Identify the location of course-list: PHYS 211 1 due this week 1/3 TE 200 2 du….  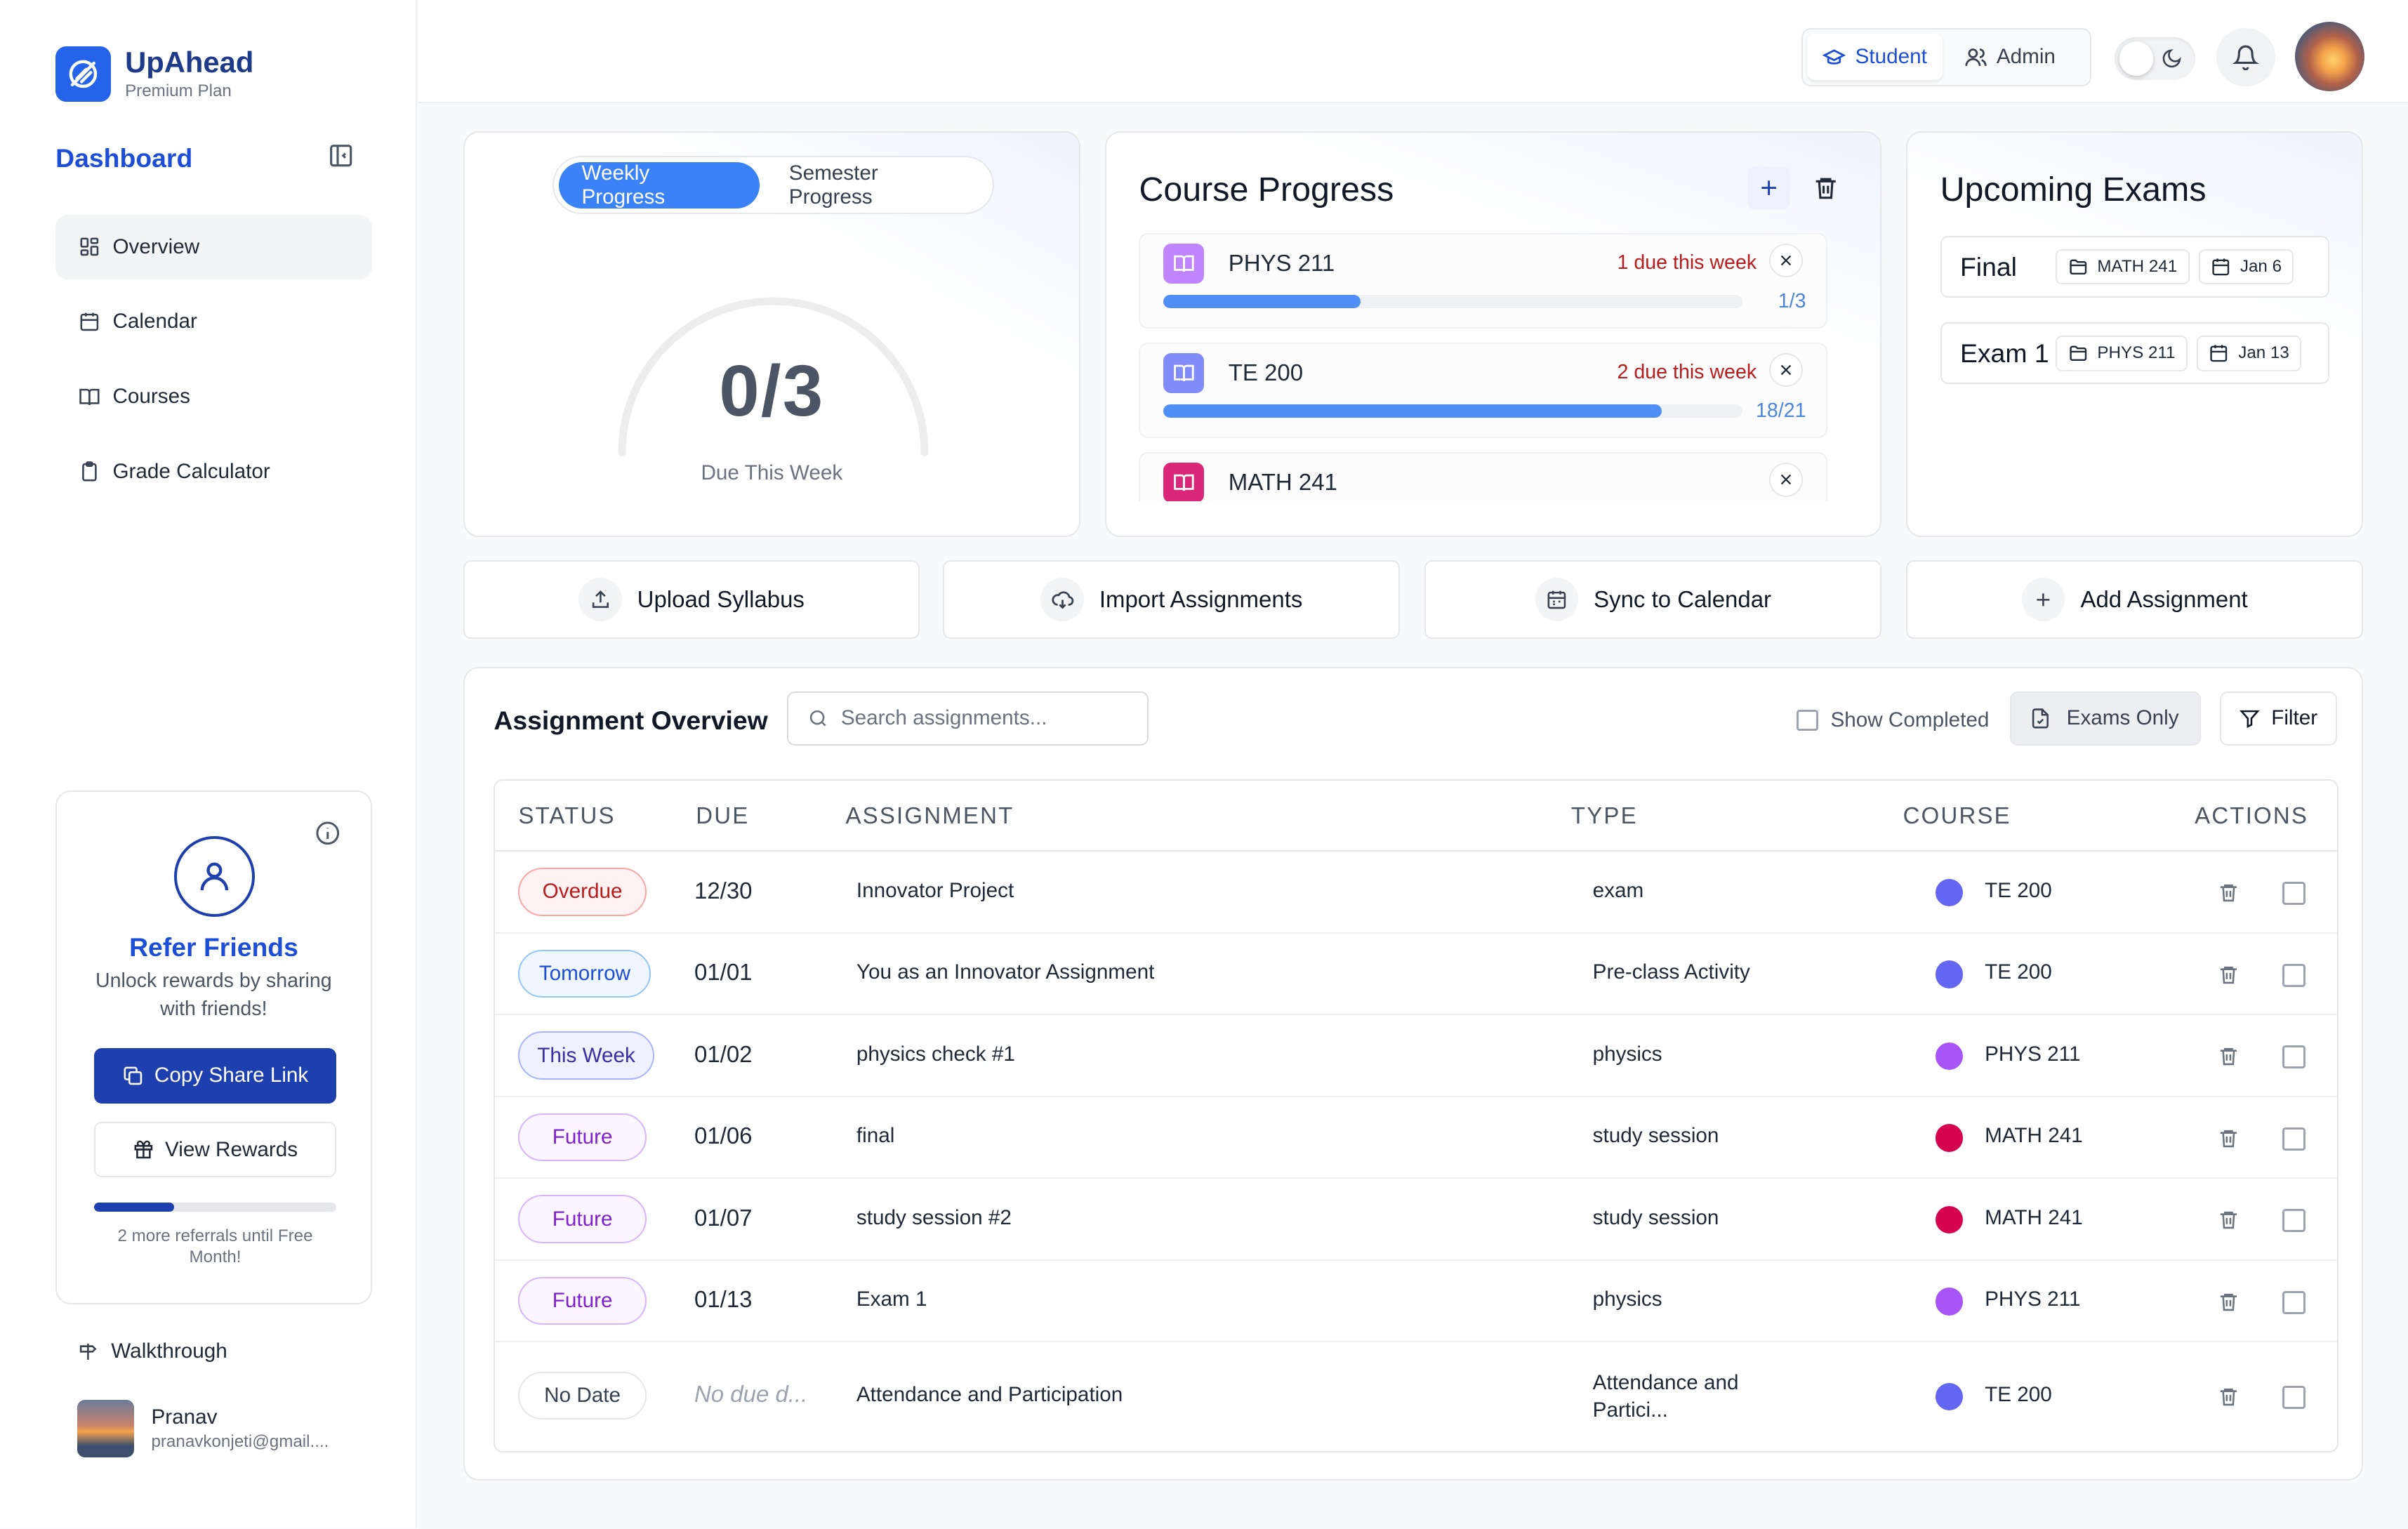
(1483, 367).